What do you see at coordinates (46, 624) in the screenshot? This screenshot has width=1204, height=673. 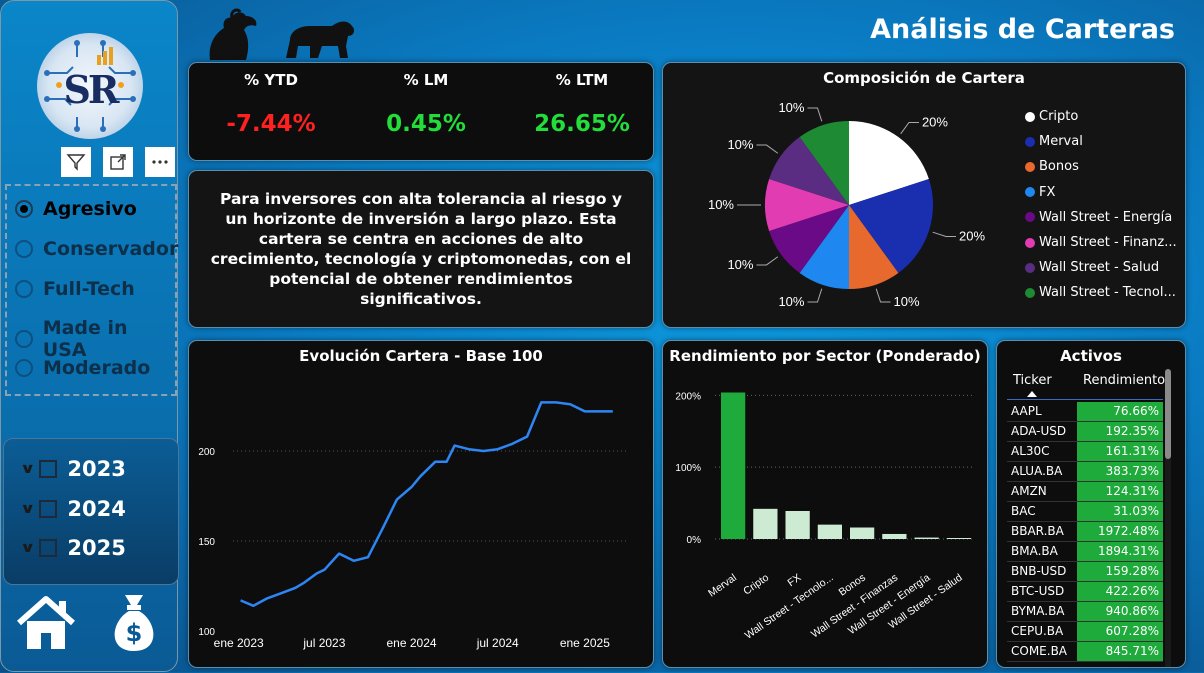 I see `home-icon` at bounding box center [46, 624].